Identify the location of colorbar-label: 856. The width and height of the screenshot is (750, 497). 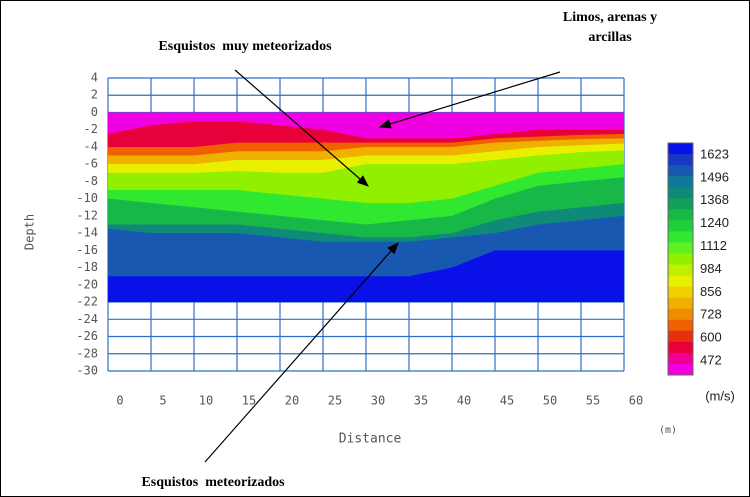
(711, 291).